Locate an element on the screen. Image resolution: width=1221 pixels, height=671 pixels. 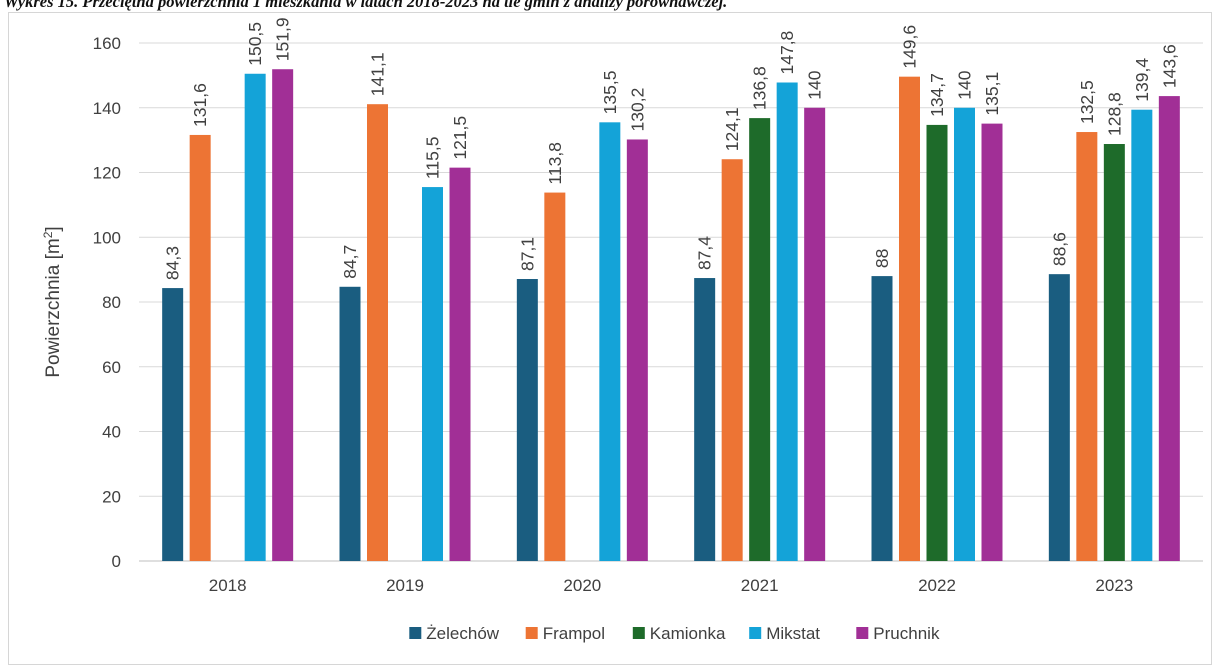
x-tick-label: 2021 is located at coordinates (760, 585).